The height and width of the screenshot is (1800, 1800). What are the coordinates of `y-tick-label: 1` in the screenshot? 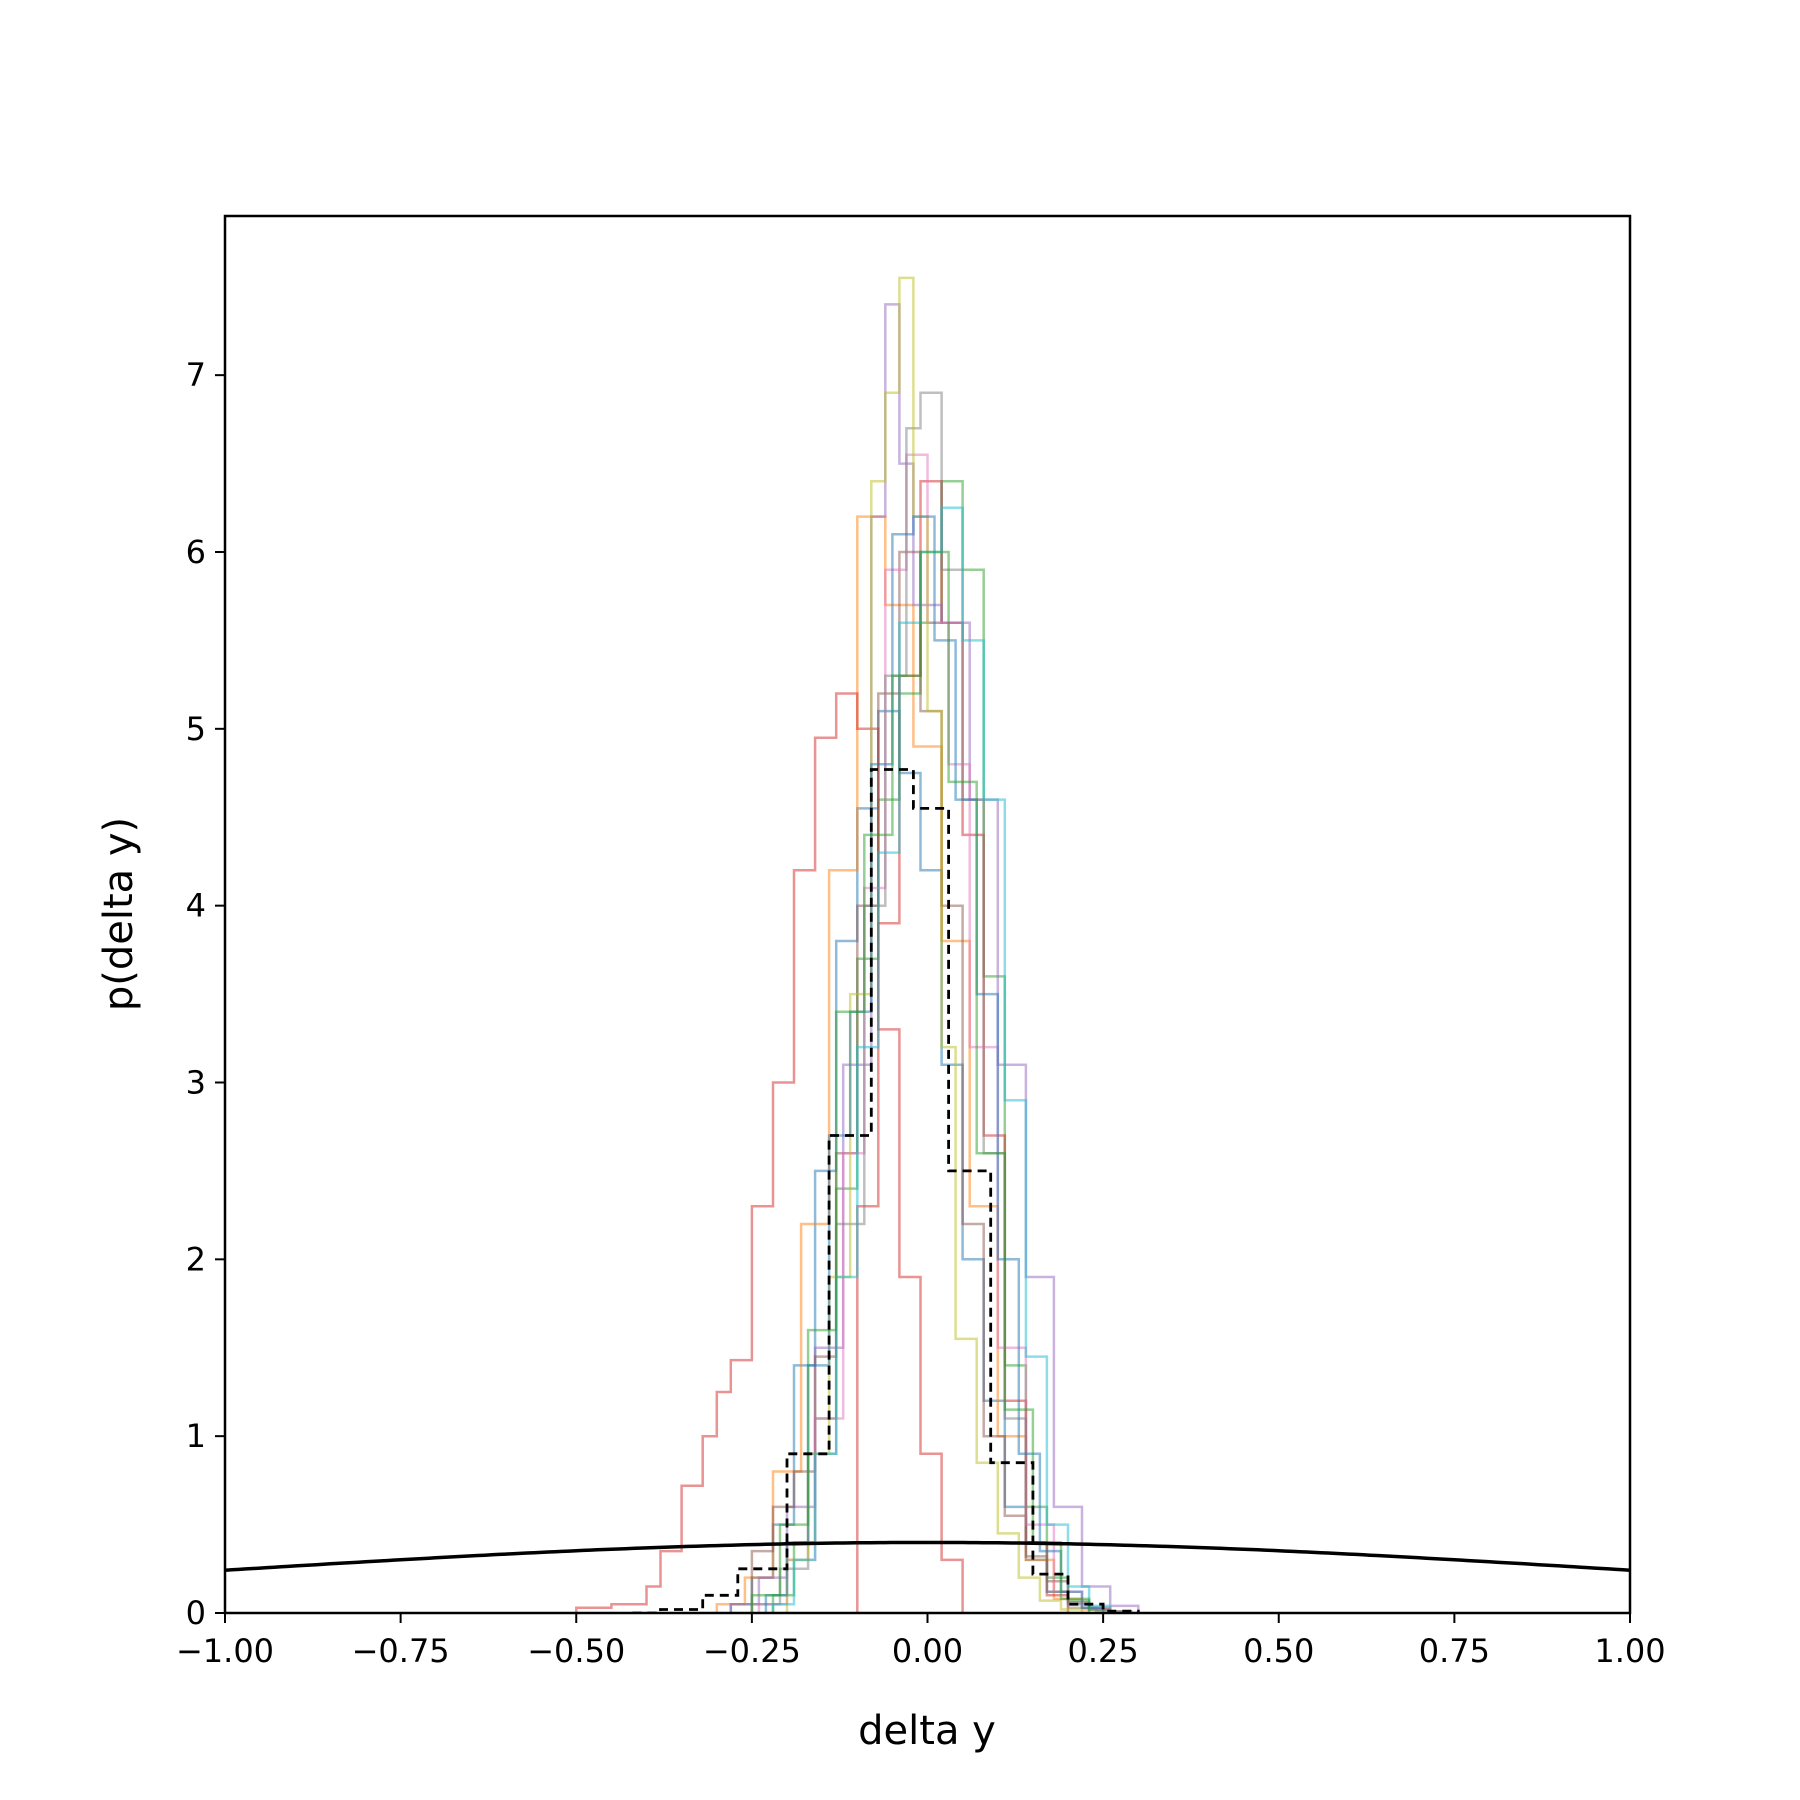 It's located at (196, 1436).